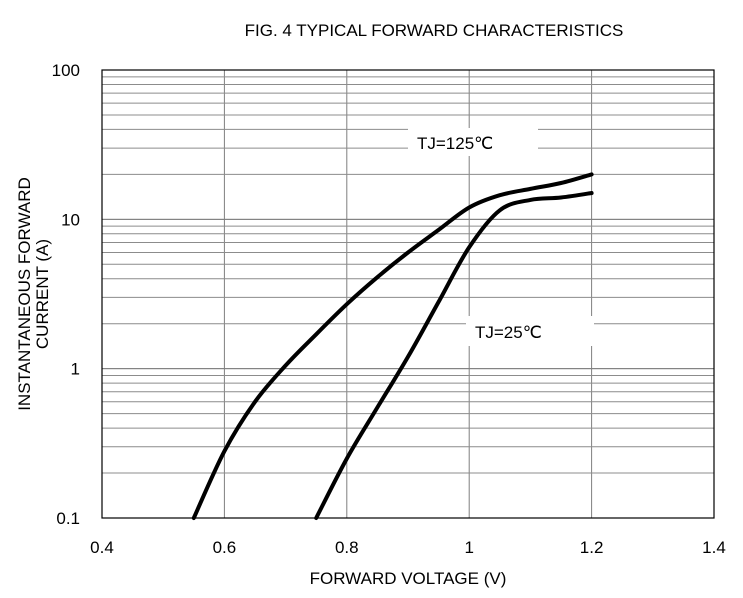 The width and height of the screenshot is (743, 598). Describe the element at coordinates (66, 70) in the screenshot. I see `y-tick-label: 100` at that location.